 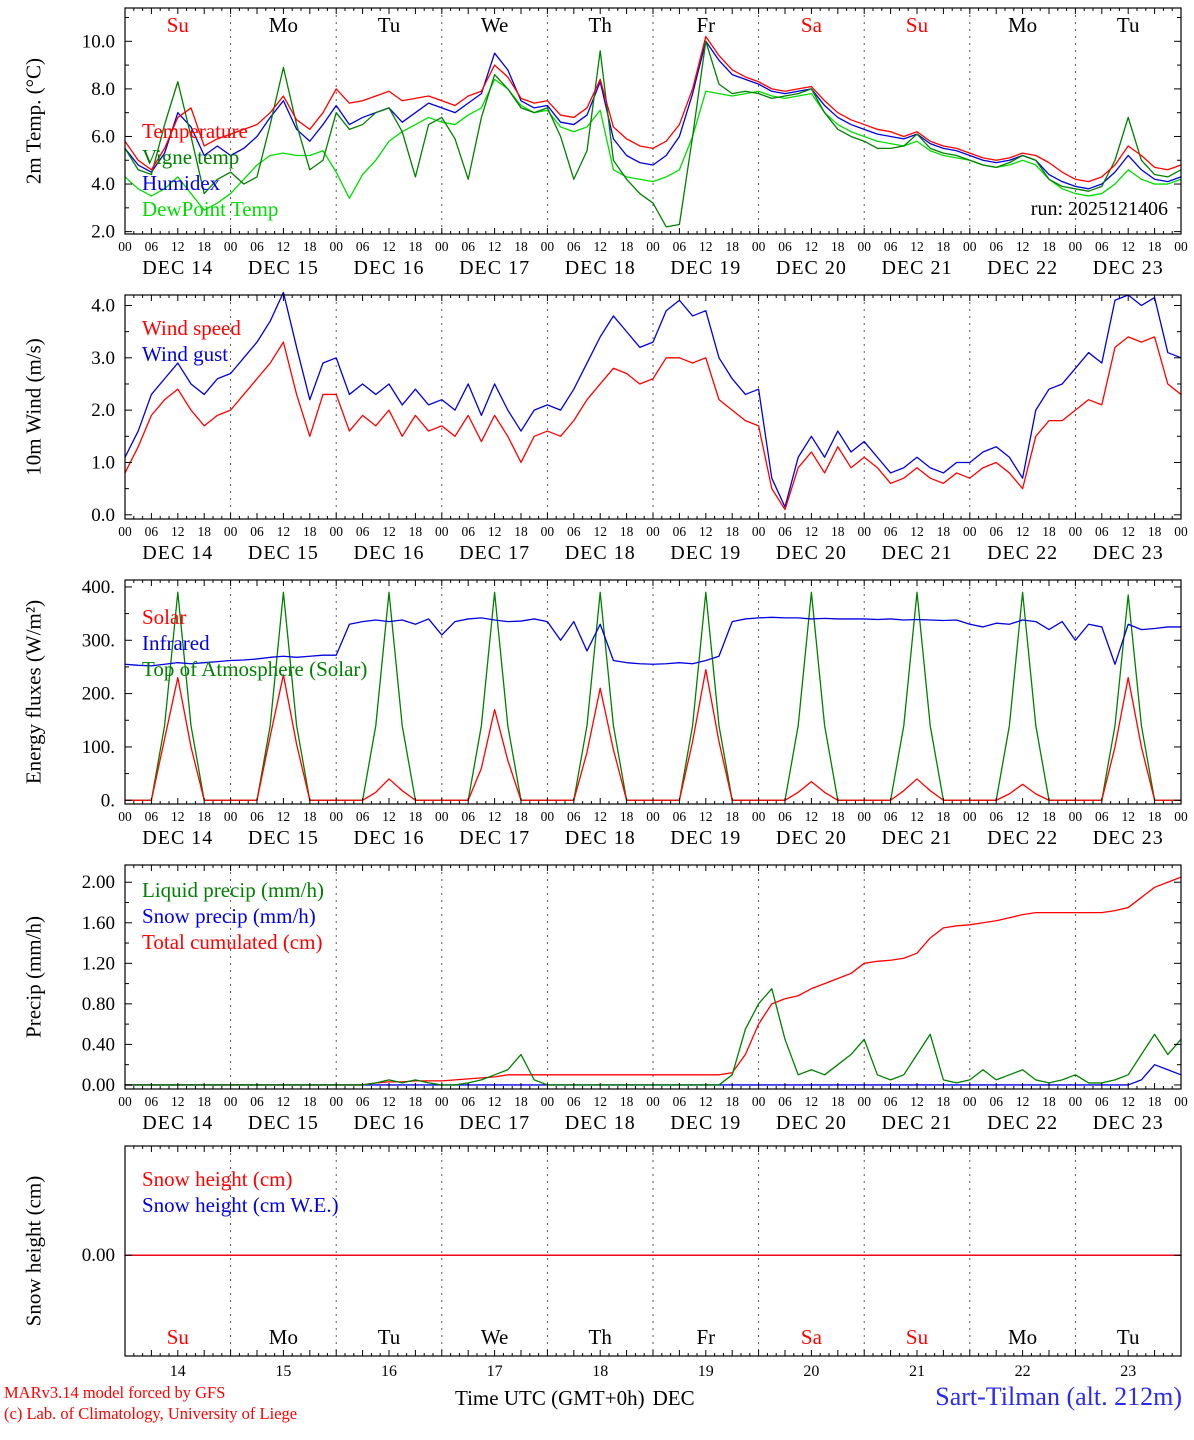 I want to click on svg-text: We, so click(x=494, y=1337).